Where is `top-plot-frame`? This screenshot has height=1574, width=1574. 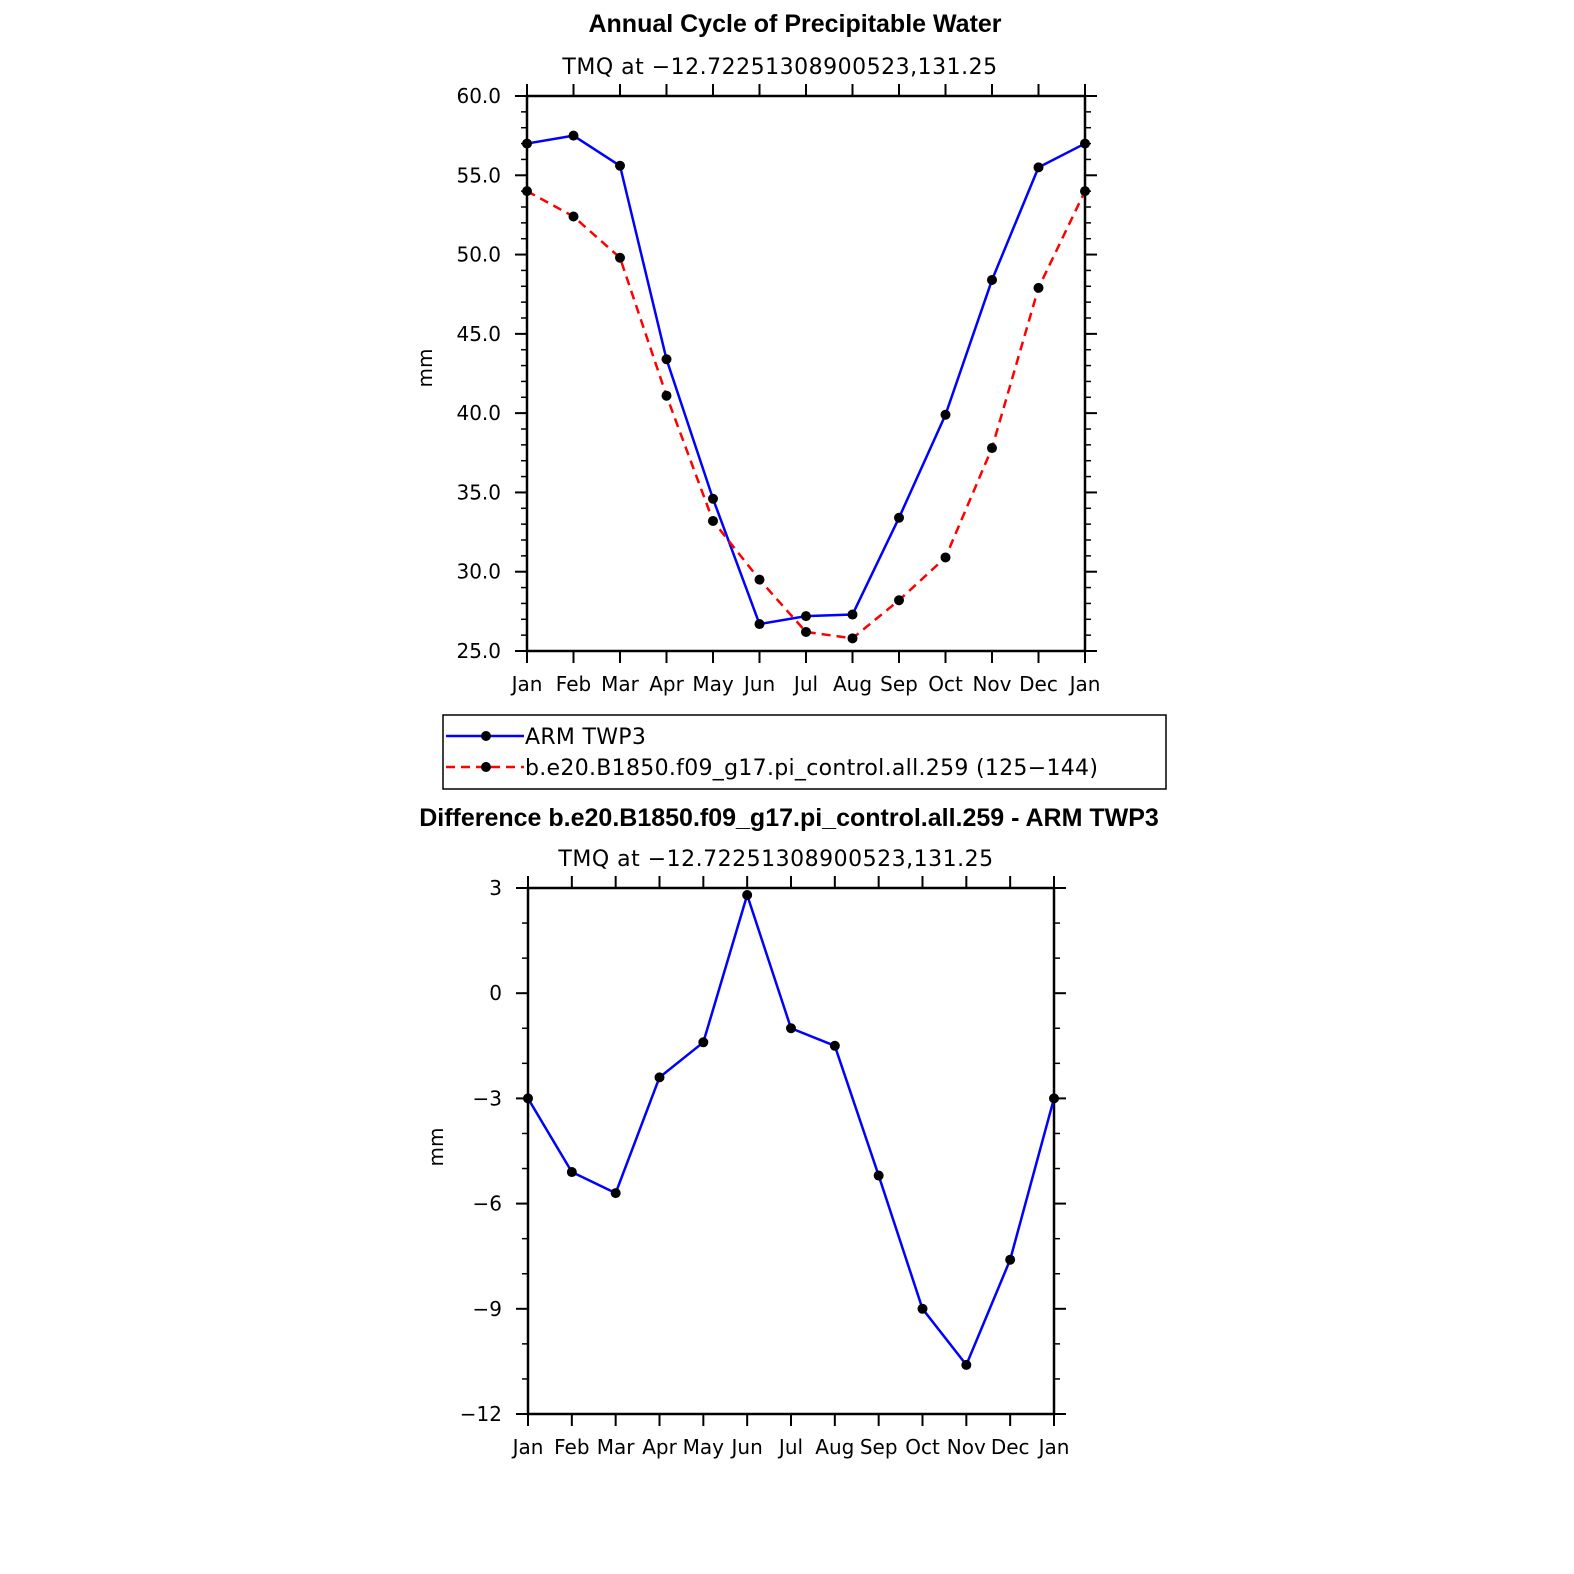
top-plot-frame is located at coordinates (806, 373).